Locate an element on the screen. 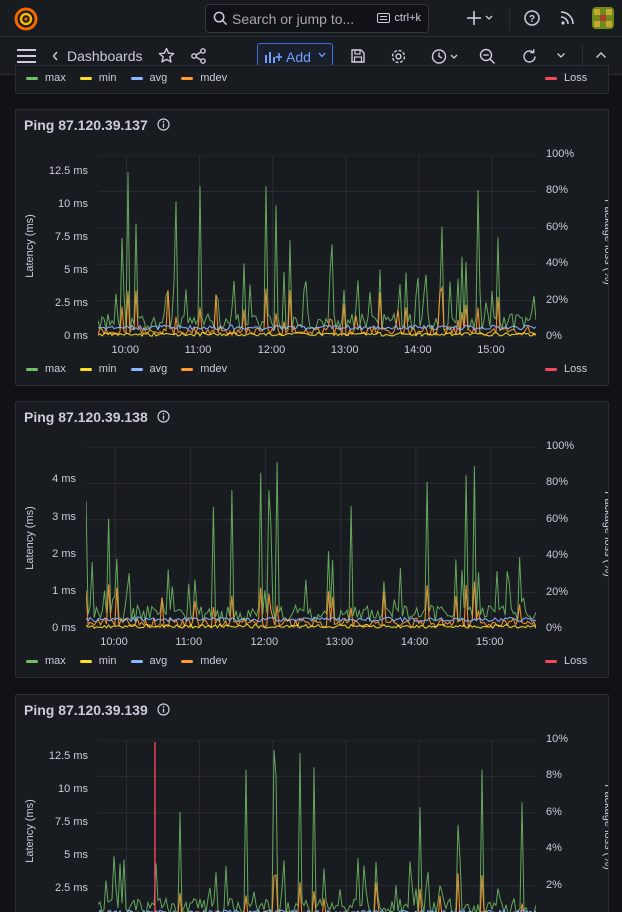 The height and width of the screenshot is (912, 622). y-tick-label-right: 0% is located at coordinates (554, 336).